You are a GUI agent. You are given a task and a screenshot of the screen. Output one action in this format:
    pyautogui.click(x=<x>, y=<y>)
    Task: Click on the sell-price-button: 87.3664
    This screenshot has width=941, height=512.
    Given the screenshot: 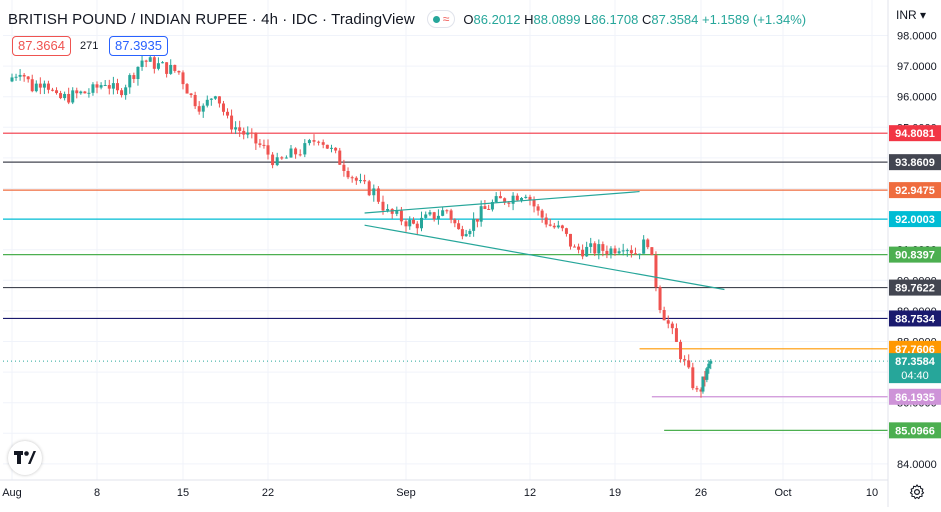 What is the action you would take?
    pyautogui.click(x=41, y=46)
    